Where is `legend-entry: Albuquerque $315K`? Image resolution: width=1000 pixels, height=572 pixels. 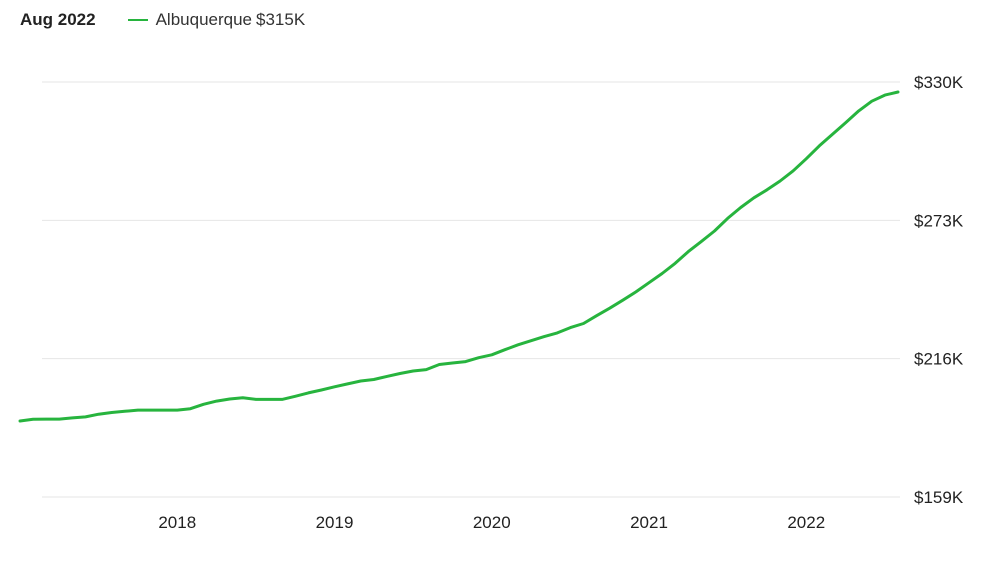
legend-entry: Albuquerque $315K is located at coordinates (233, 20).